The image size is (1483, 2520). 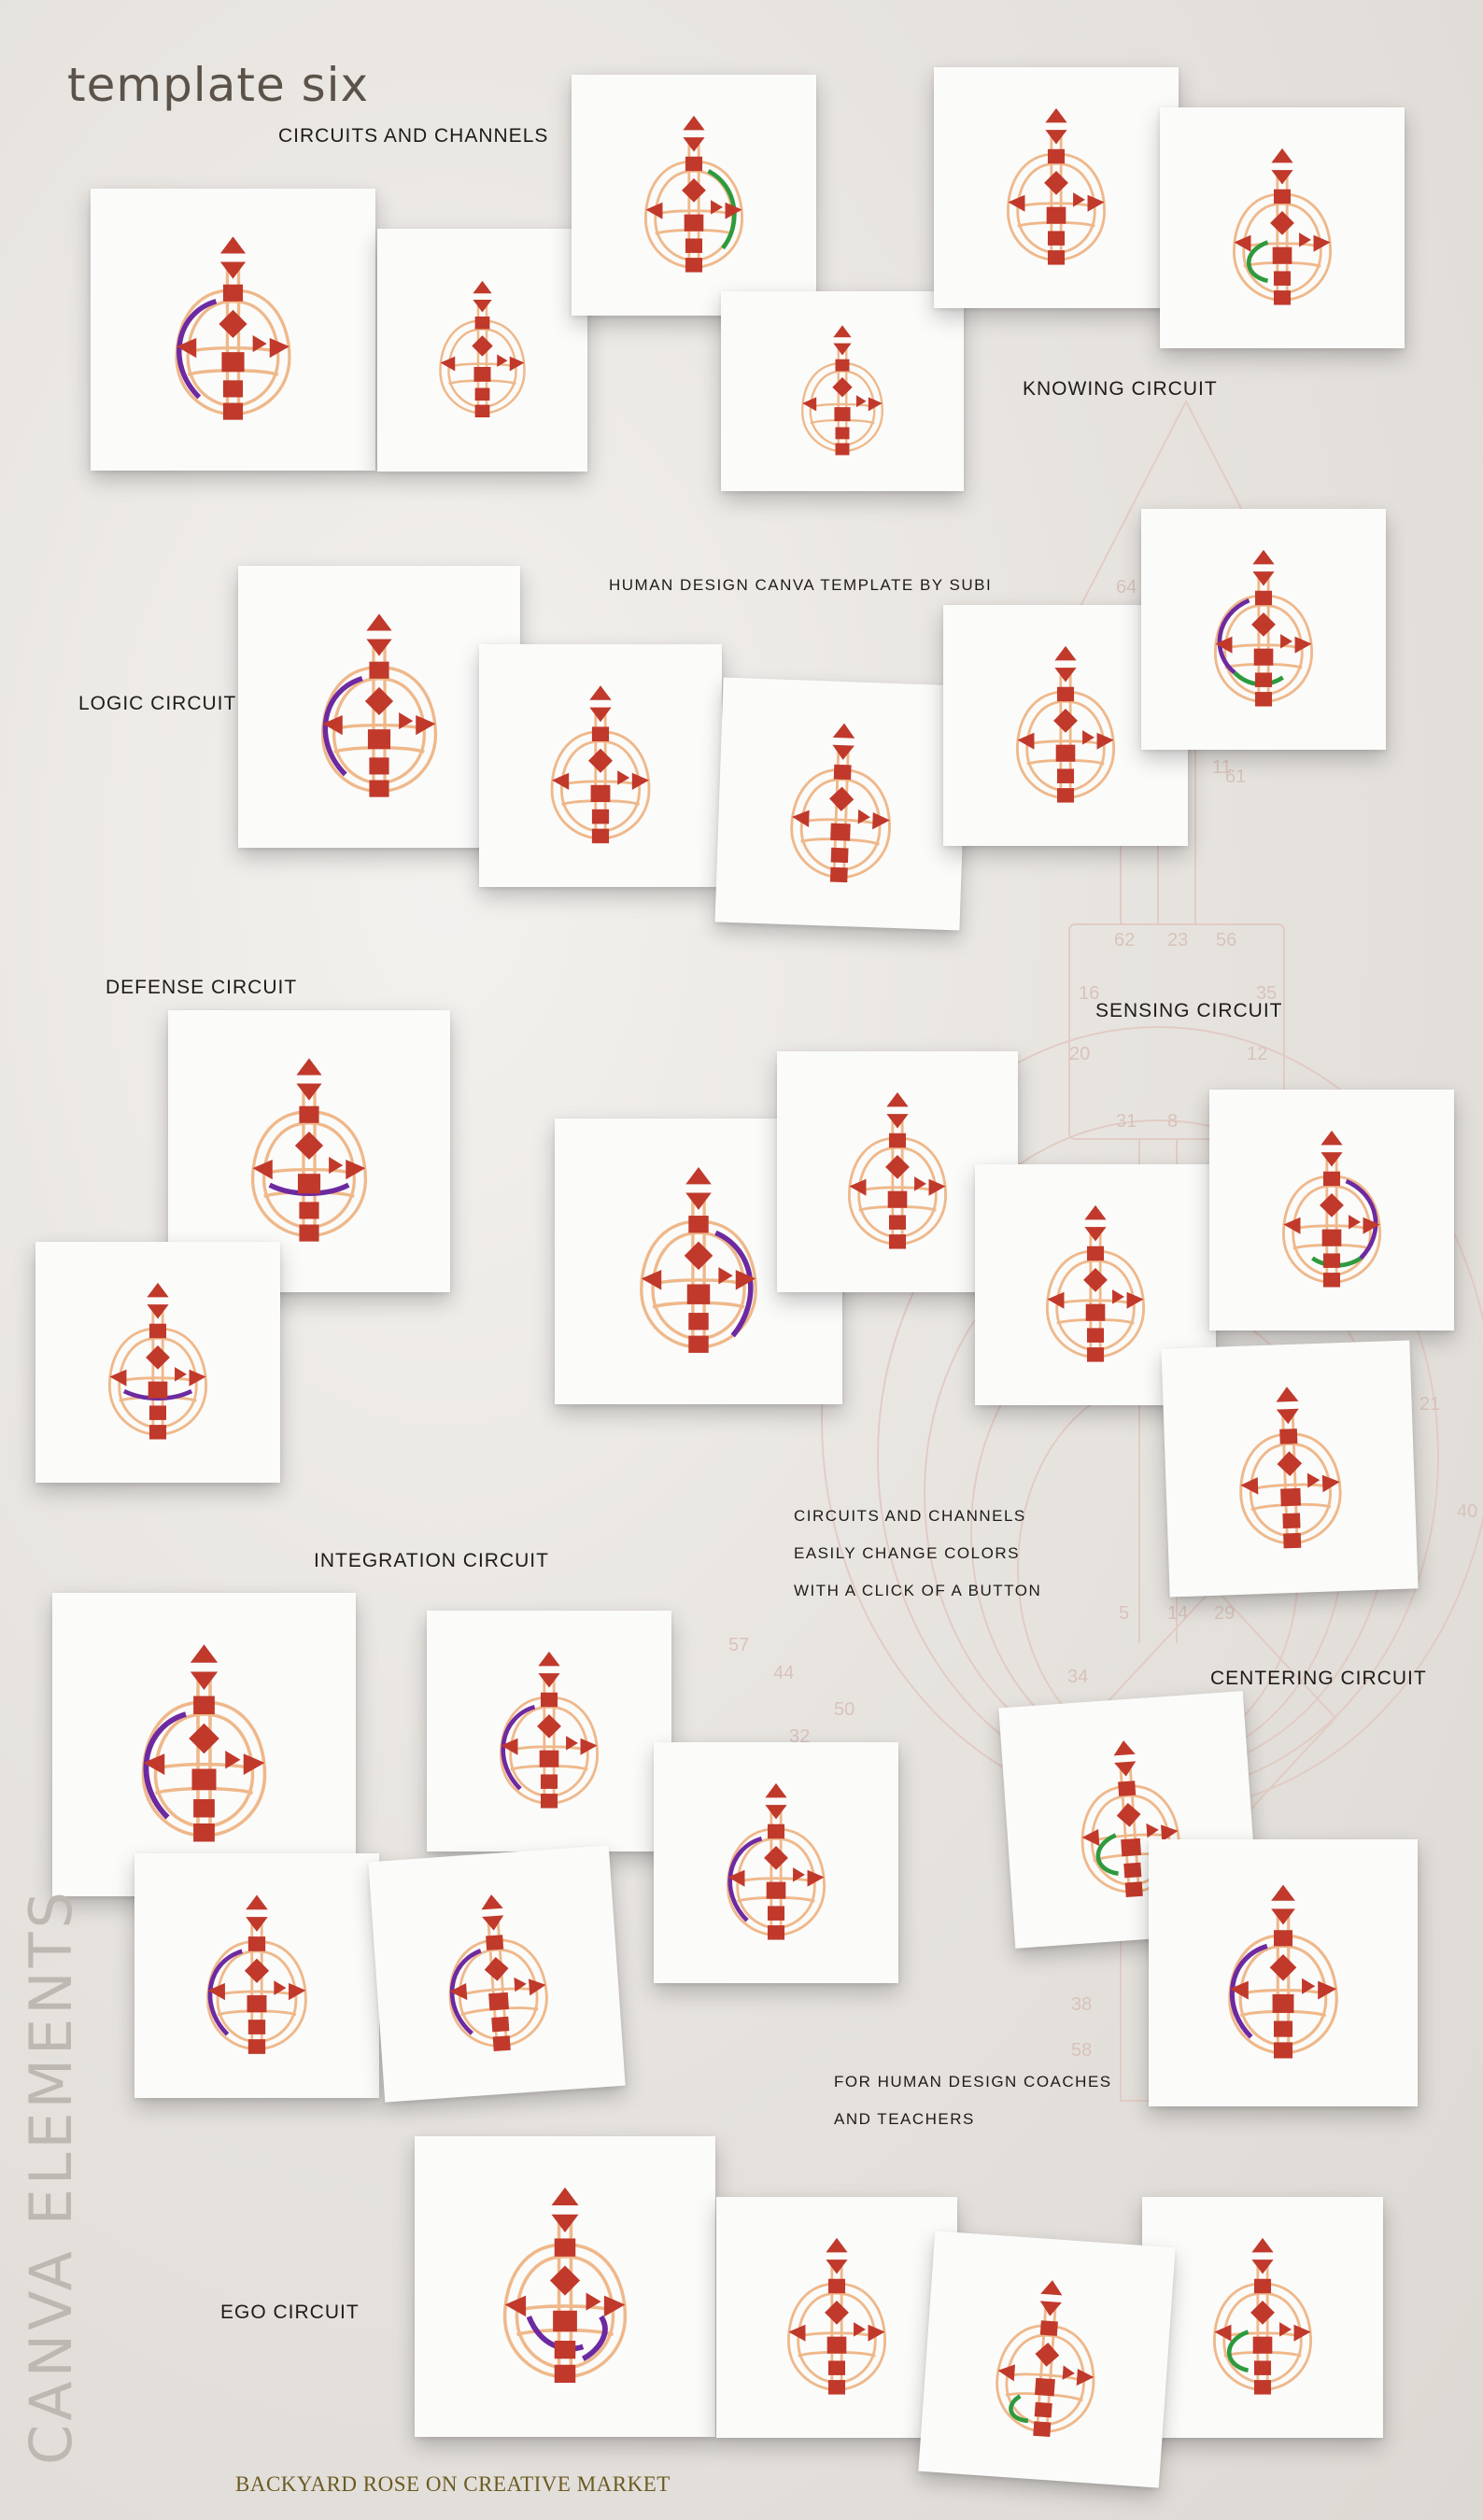 I want to click on background-gate-number: 20, so click(x=1079, y=1054).